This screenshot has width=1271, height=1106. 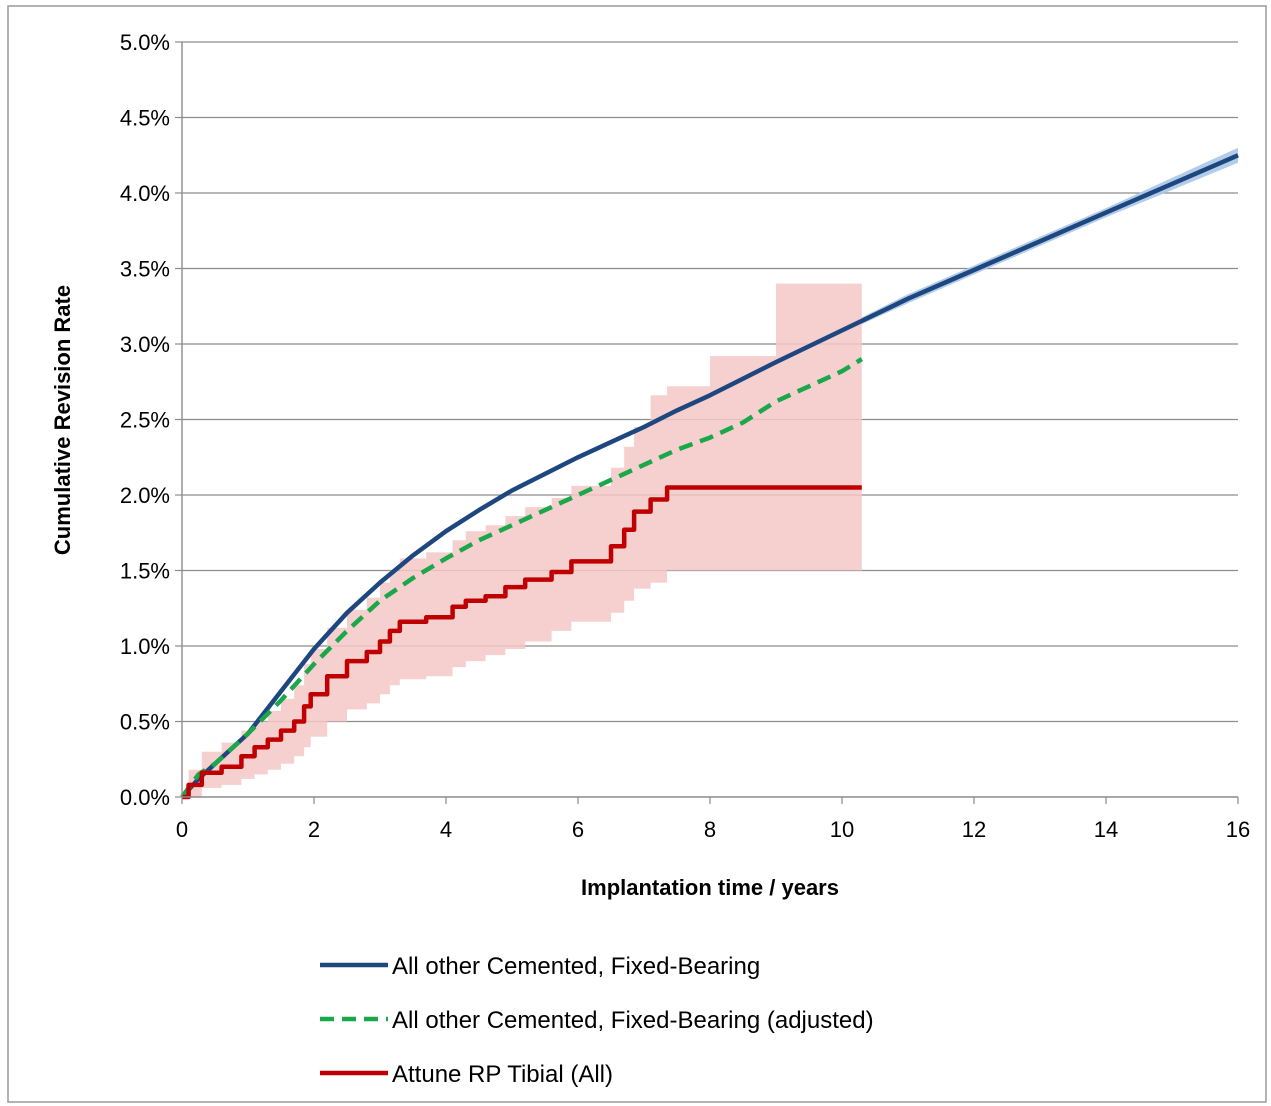 I want to click on y-tick-label: 5.0%, so click(x=145, y=42).